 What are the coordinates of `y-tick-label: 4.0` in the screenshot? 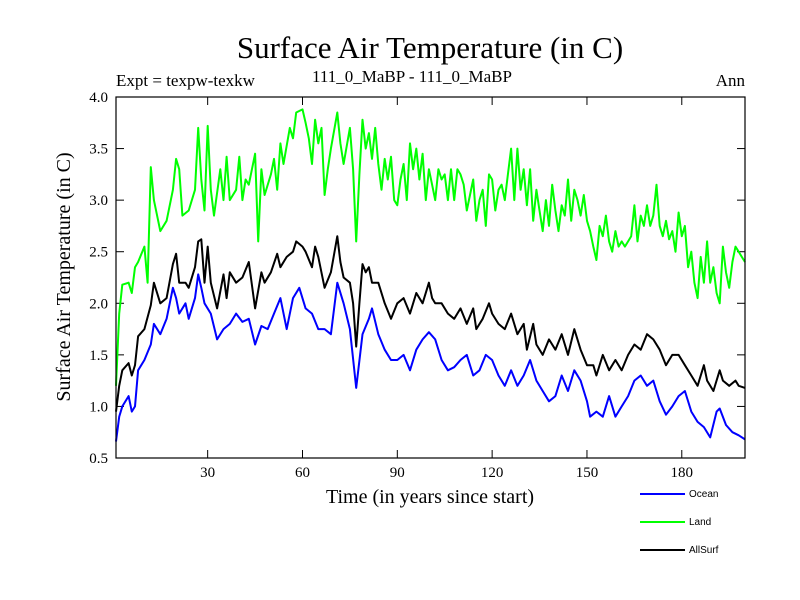 It's located at (98, 98).